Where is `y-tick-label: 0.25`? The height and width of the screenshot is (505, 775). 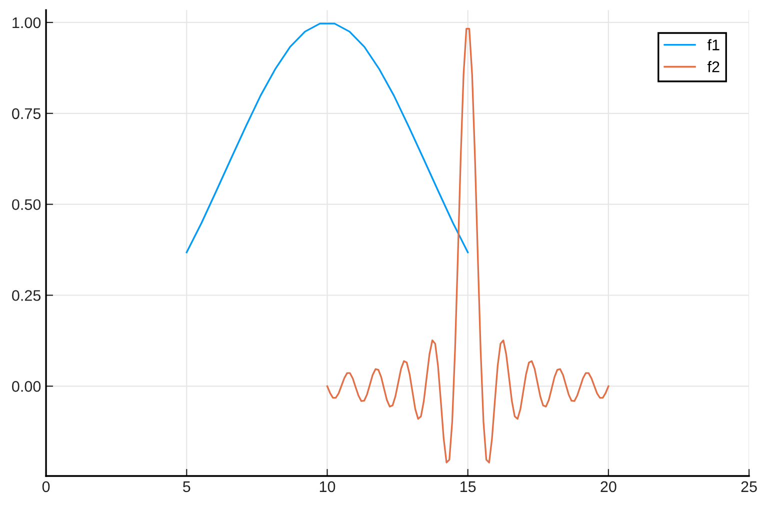
y-tick-label: 0.25 is located at coordinates (26, 295).